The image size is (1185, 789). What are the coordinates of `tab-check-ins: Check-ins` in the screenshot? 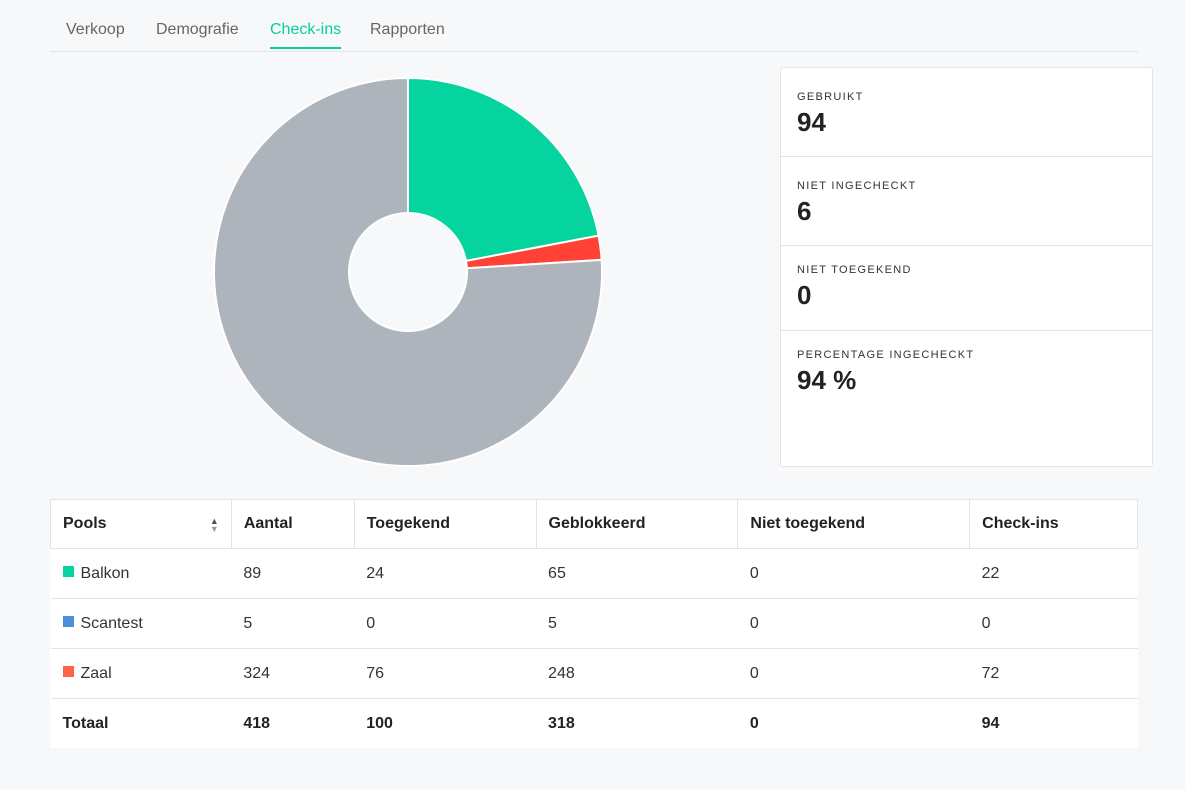 It's located at (306, 35).